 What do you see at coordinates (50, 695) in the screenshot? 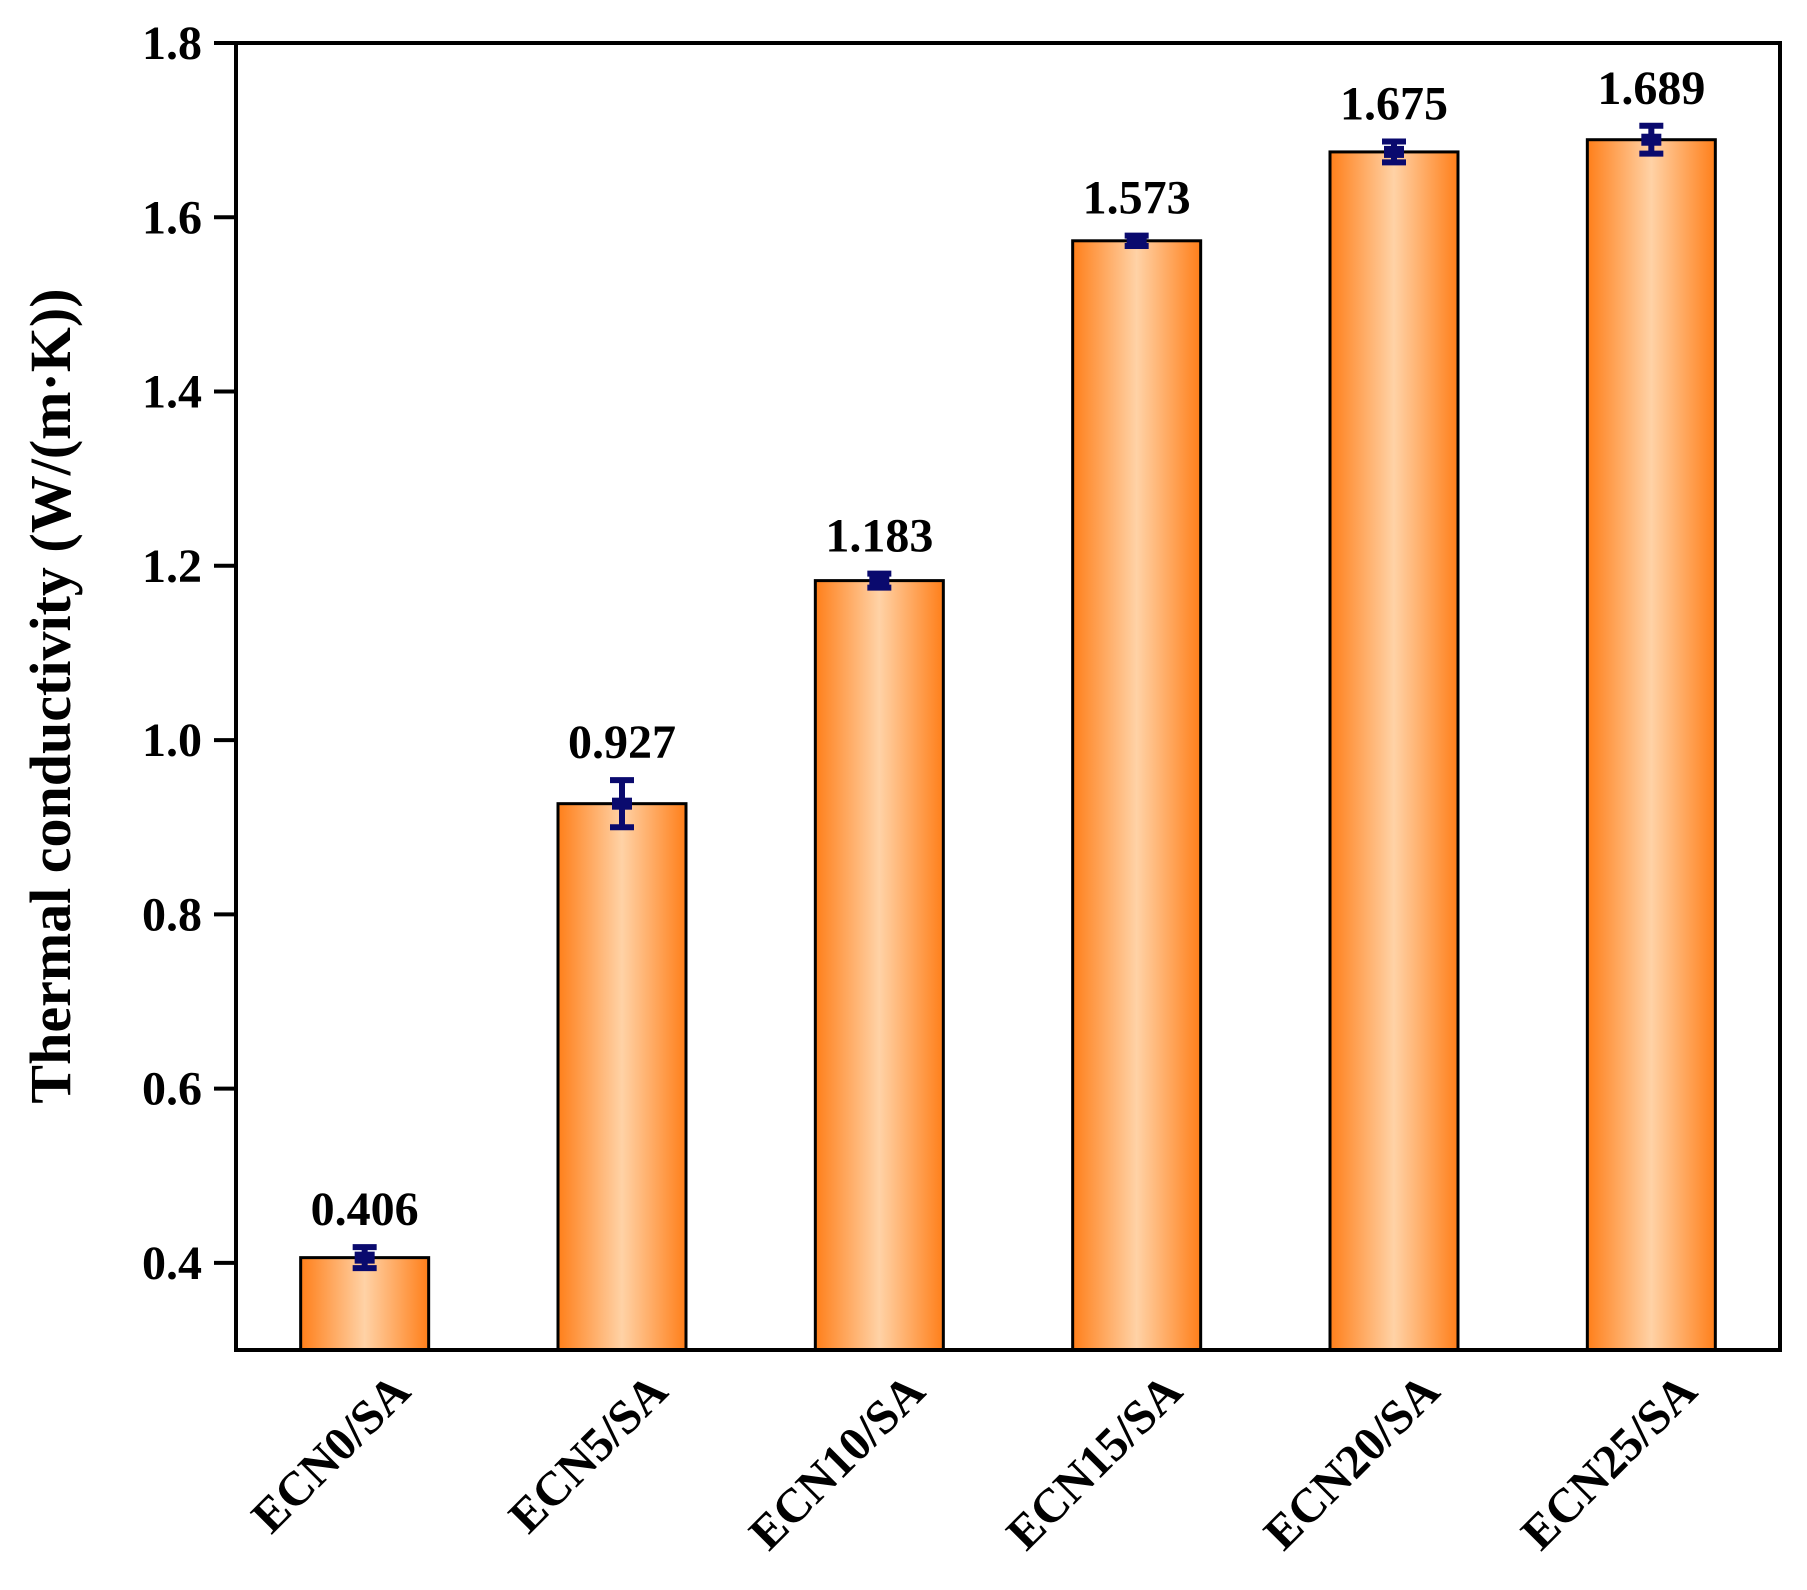
I see `y-axis-title: Thermal conductivity (W/(m·K))` at bounding box center [50, 695].